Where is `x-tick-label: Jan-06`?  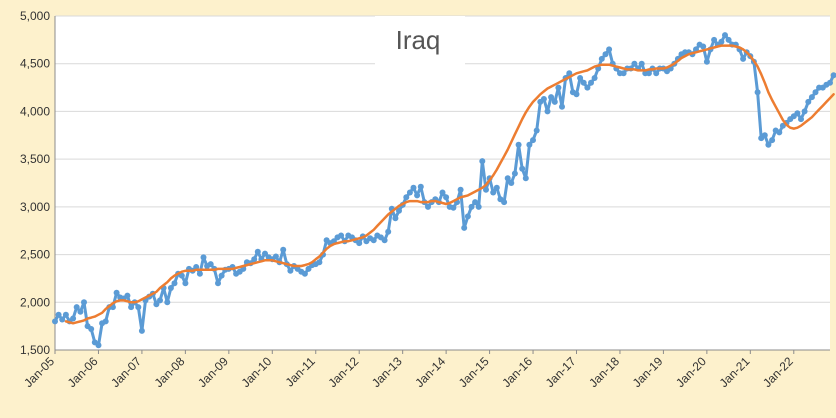 x-tick-label: Jan-06 is located at coordinates (83, 372).